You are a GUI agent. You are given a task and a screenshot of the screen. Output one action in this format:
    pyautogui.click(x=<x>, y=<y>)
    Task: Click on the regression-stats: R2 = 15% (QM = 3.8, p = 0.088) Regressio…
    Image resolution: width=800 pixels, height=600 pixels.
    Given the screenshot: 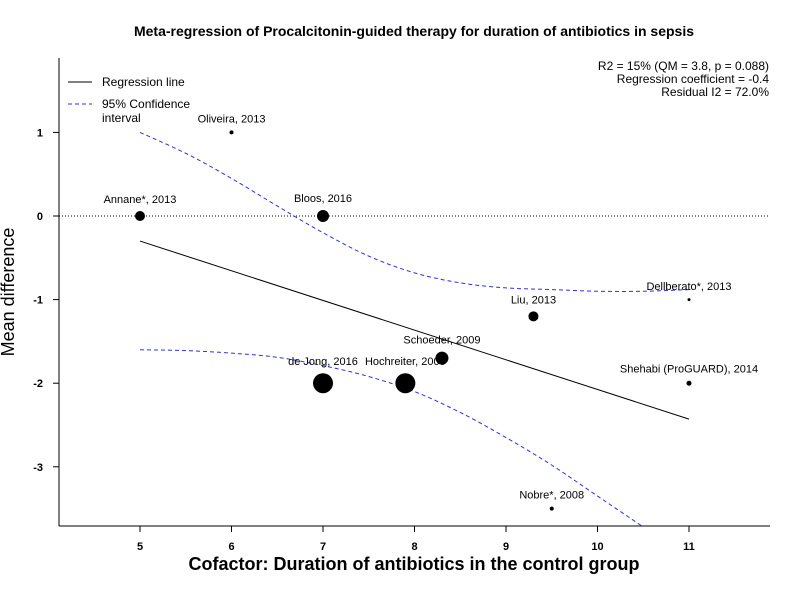 What is the action you would take?
    pyautogui.click(x=683, y=79)
    